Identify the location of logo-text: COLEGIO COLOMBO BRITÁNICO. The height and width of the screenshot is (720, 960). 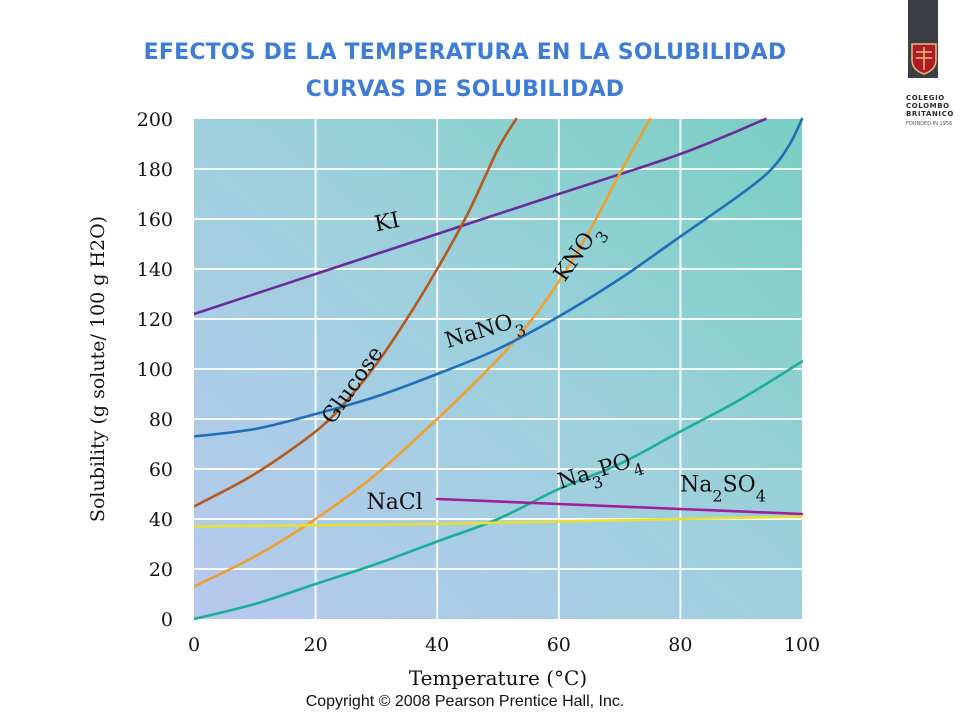
(930, 106).